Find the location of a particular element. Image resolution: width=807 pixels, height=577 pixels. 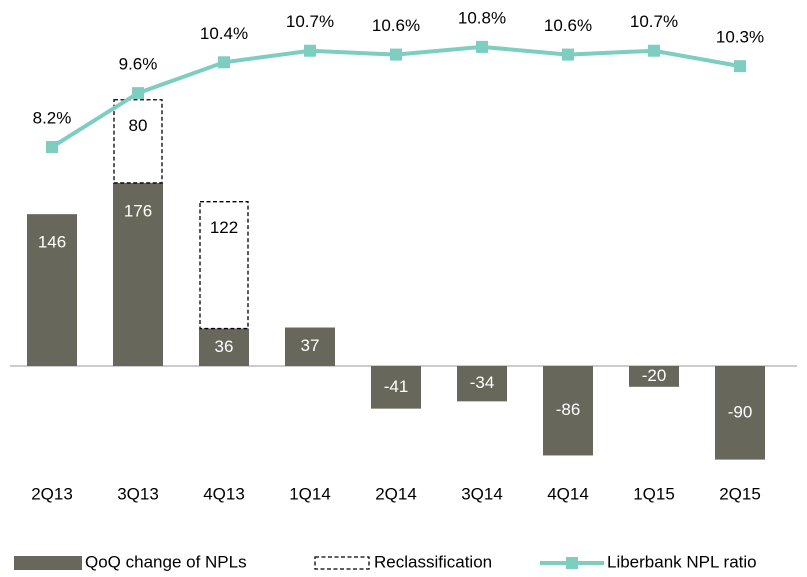

bar-label: 146 is located at coordinates (52, 242).